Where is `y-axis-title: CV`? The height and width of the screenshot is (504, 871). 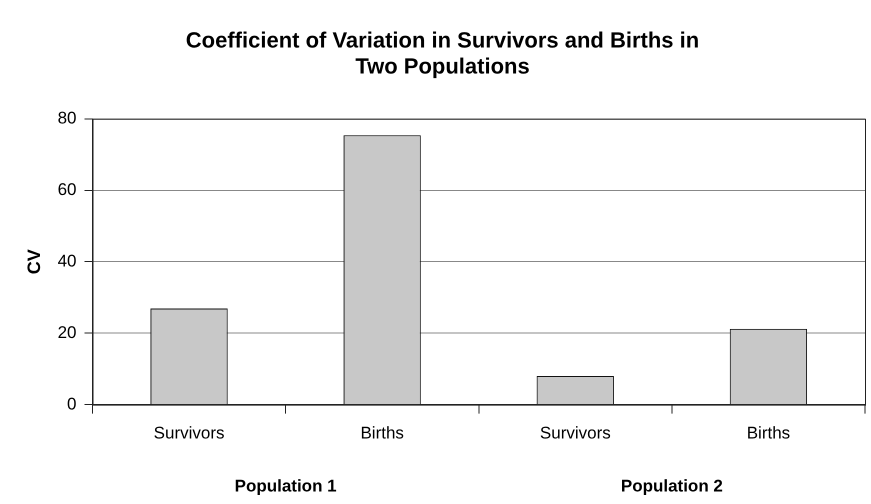
y-axis-title: CV is located at coordinates (34, 261).